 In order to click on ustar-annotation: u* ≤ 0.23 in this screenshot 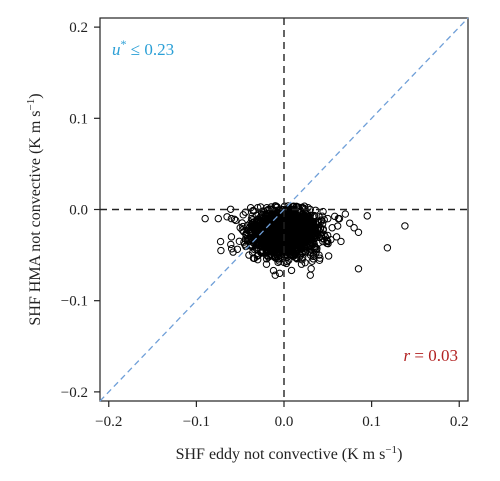, I will do `click(143, 48)`.